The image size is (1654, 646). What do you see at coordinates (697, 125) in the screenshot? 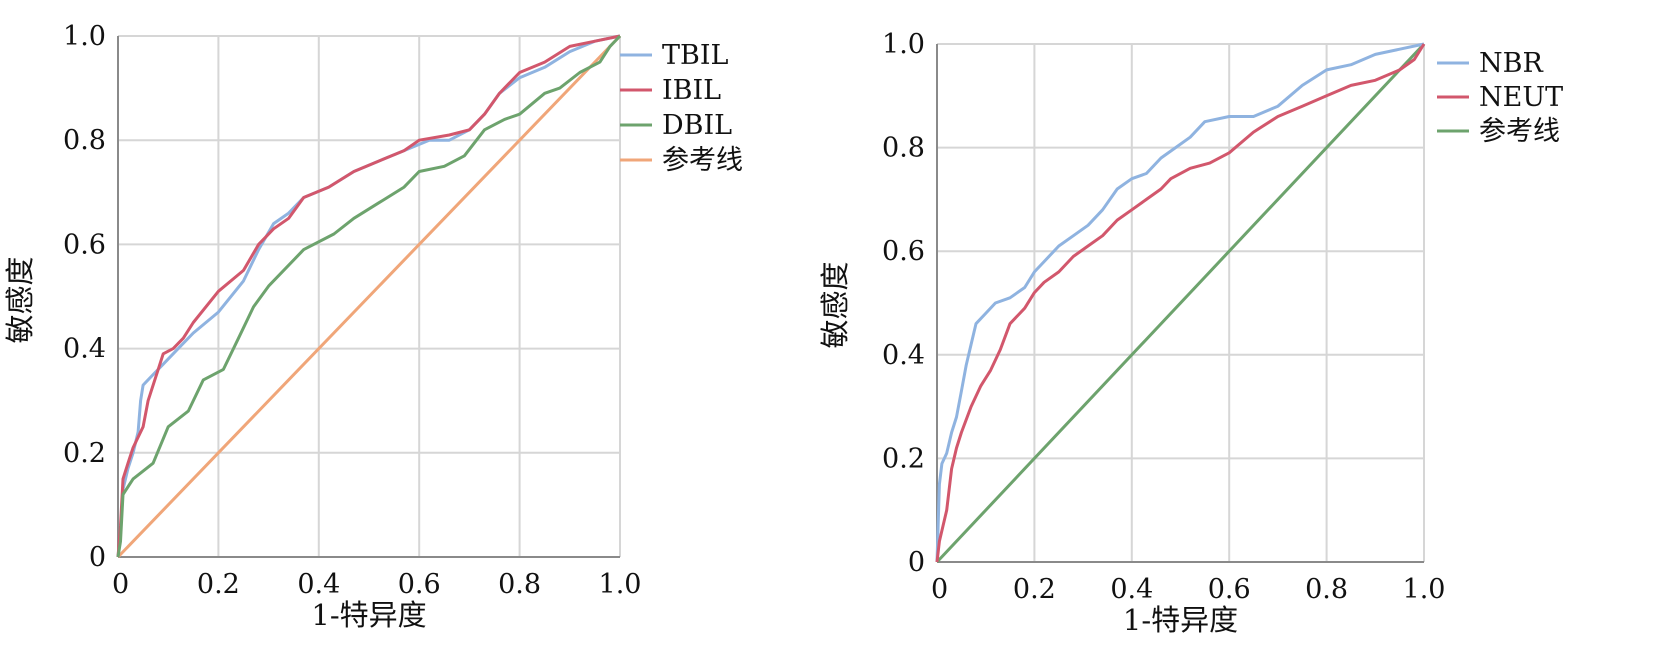
I see `legend-label: DBIL` at bounding box center [697, 125].